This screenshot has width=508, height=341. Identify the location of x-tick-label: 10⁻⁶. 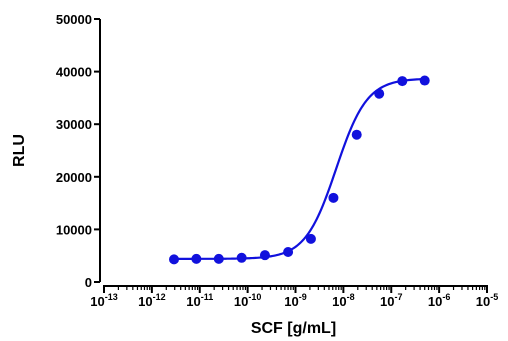
(439, 300).